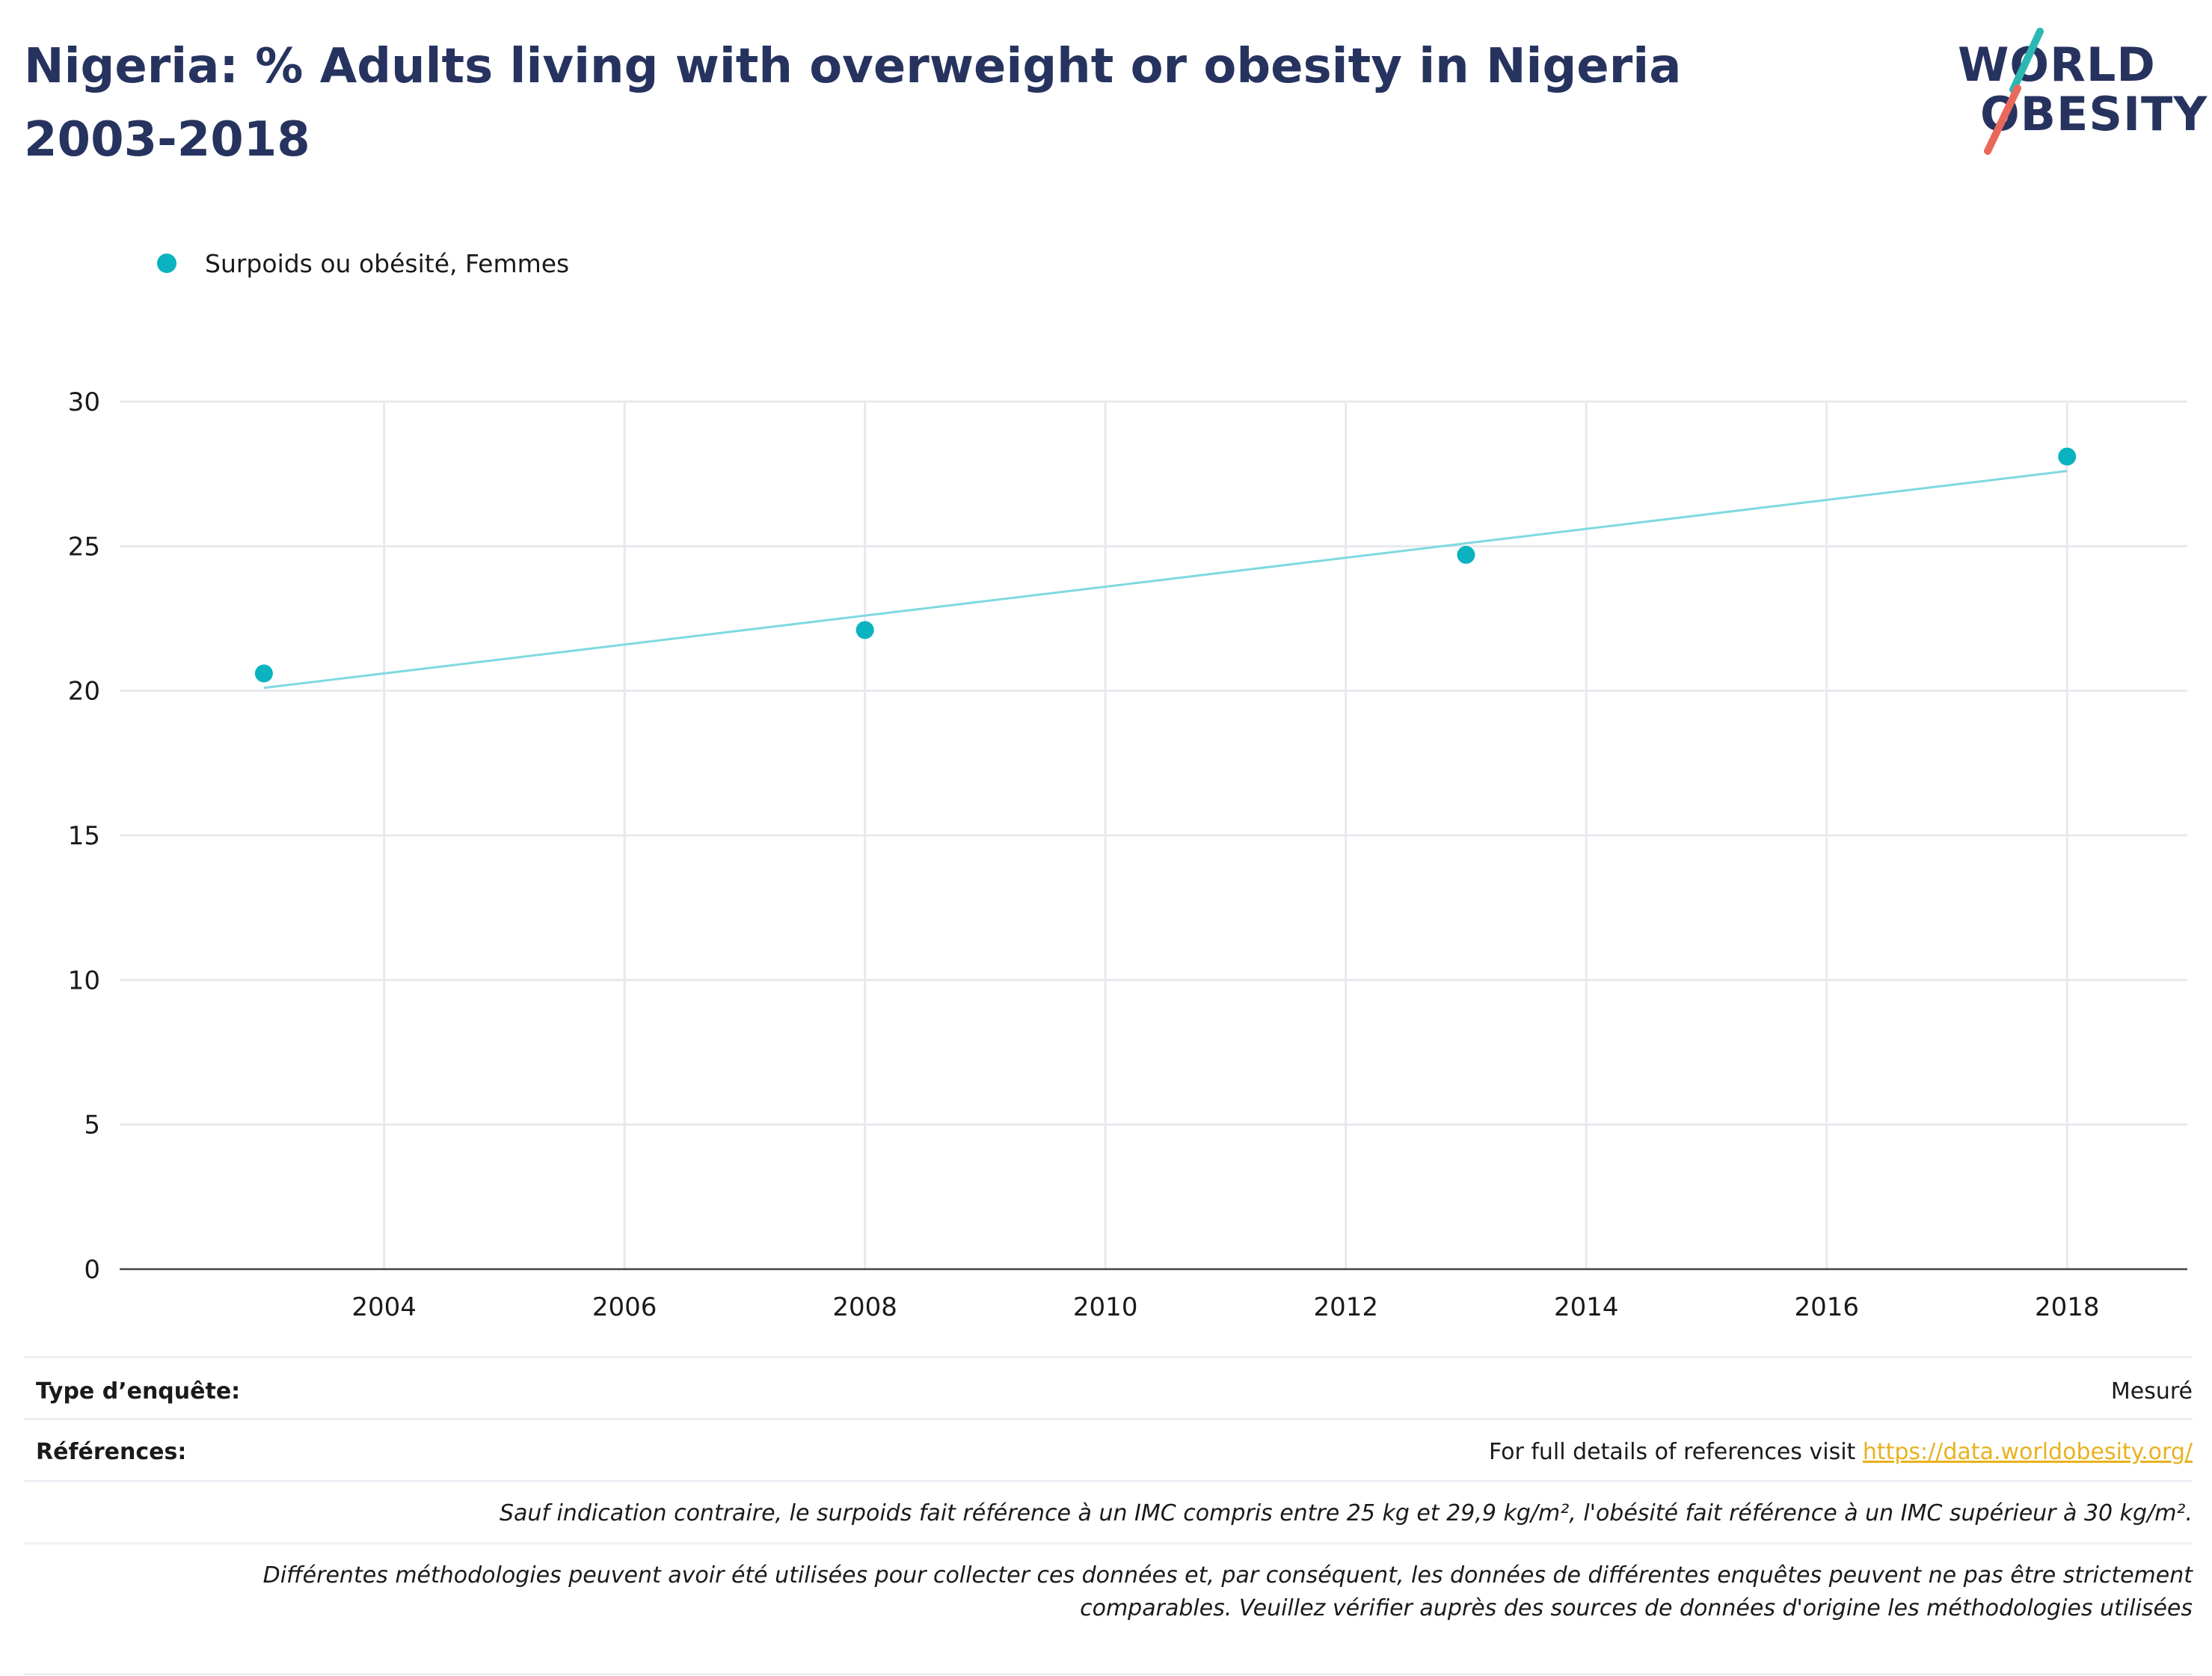 The width and height of the screenshot is (2212, 1676). I want to click on trendline, so click(1165, 580).